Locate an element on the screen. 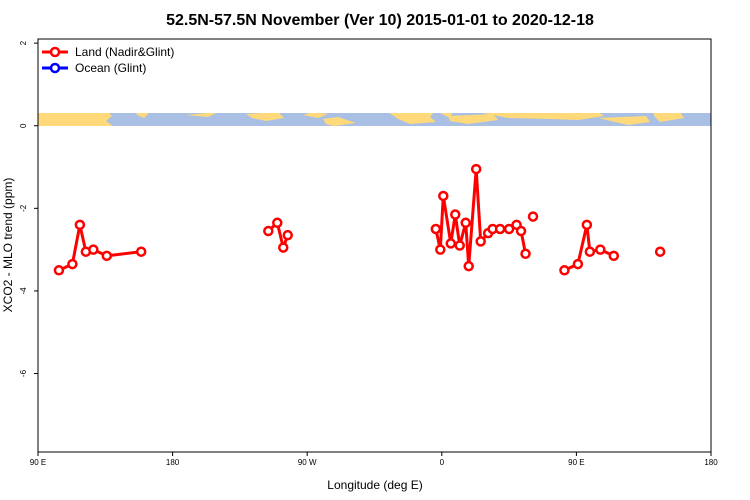  legend-land-marker is located at coordinates (55, 52).